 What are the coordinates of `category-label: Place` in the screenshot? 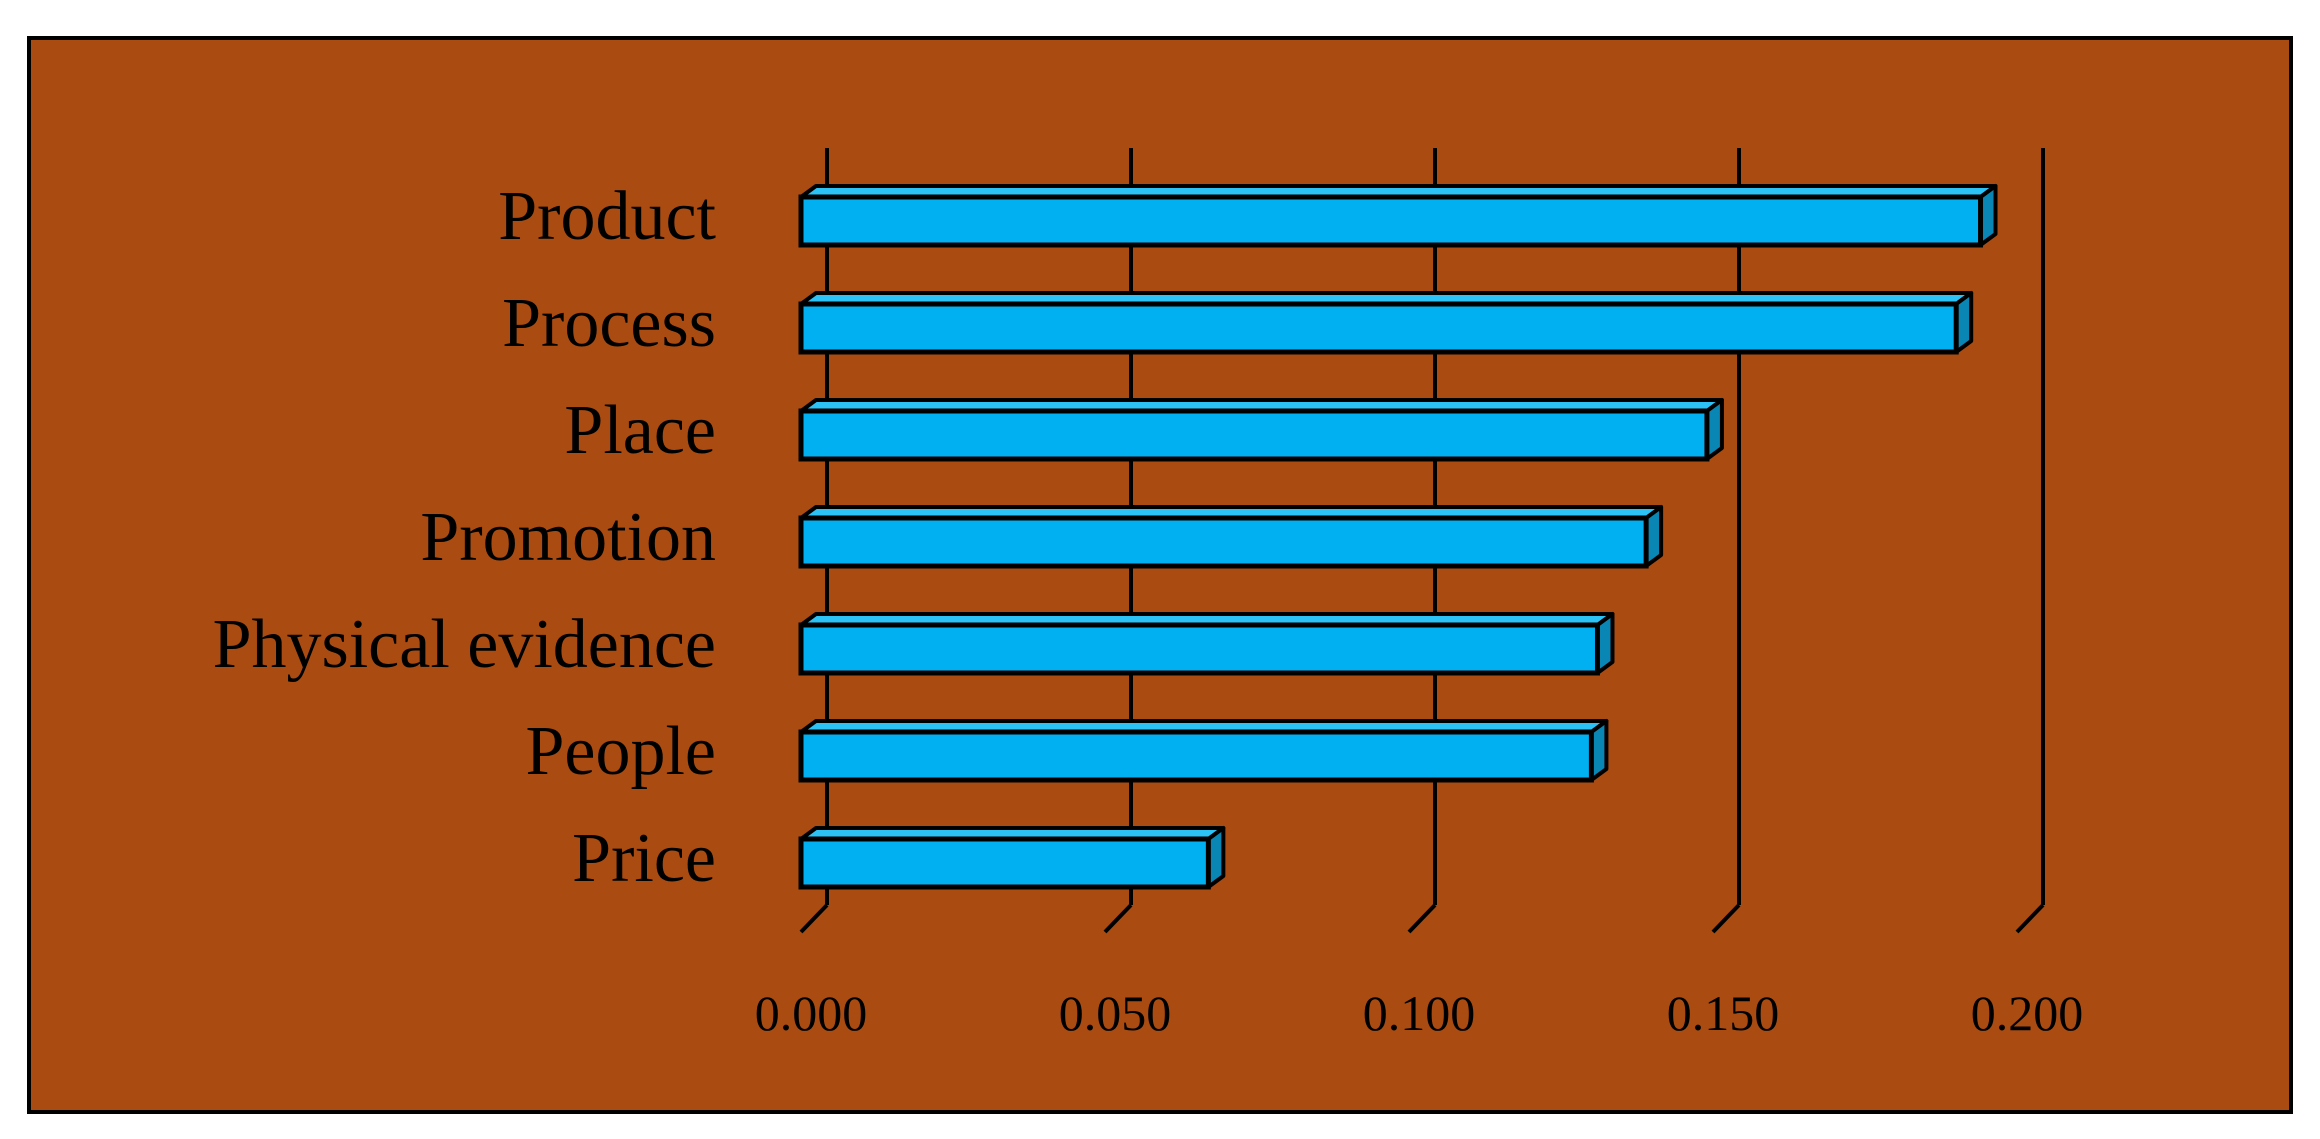 It's located at (640, 430).